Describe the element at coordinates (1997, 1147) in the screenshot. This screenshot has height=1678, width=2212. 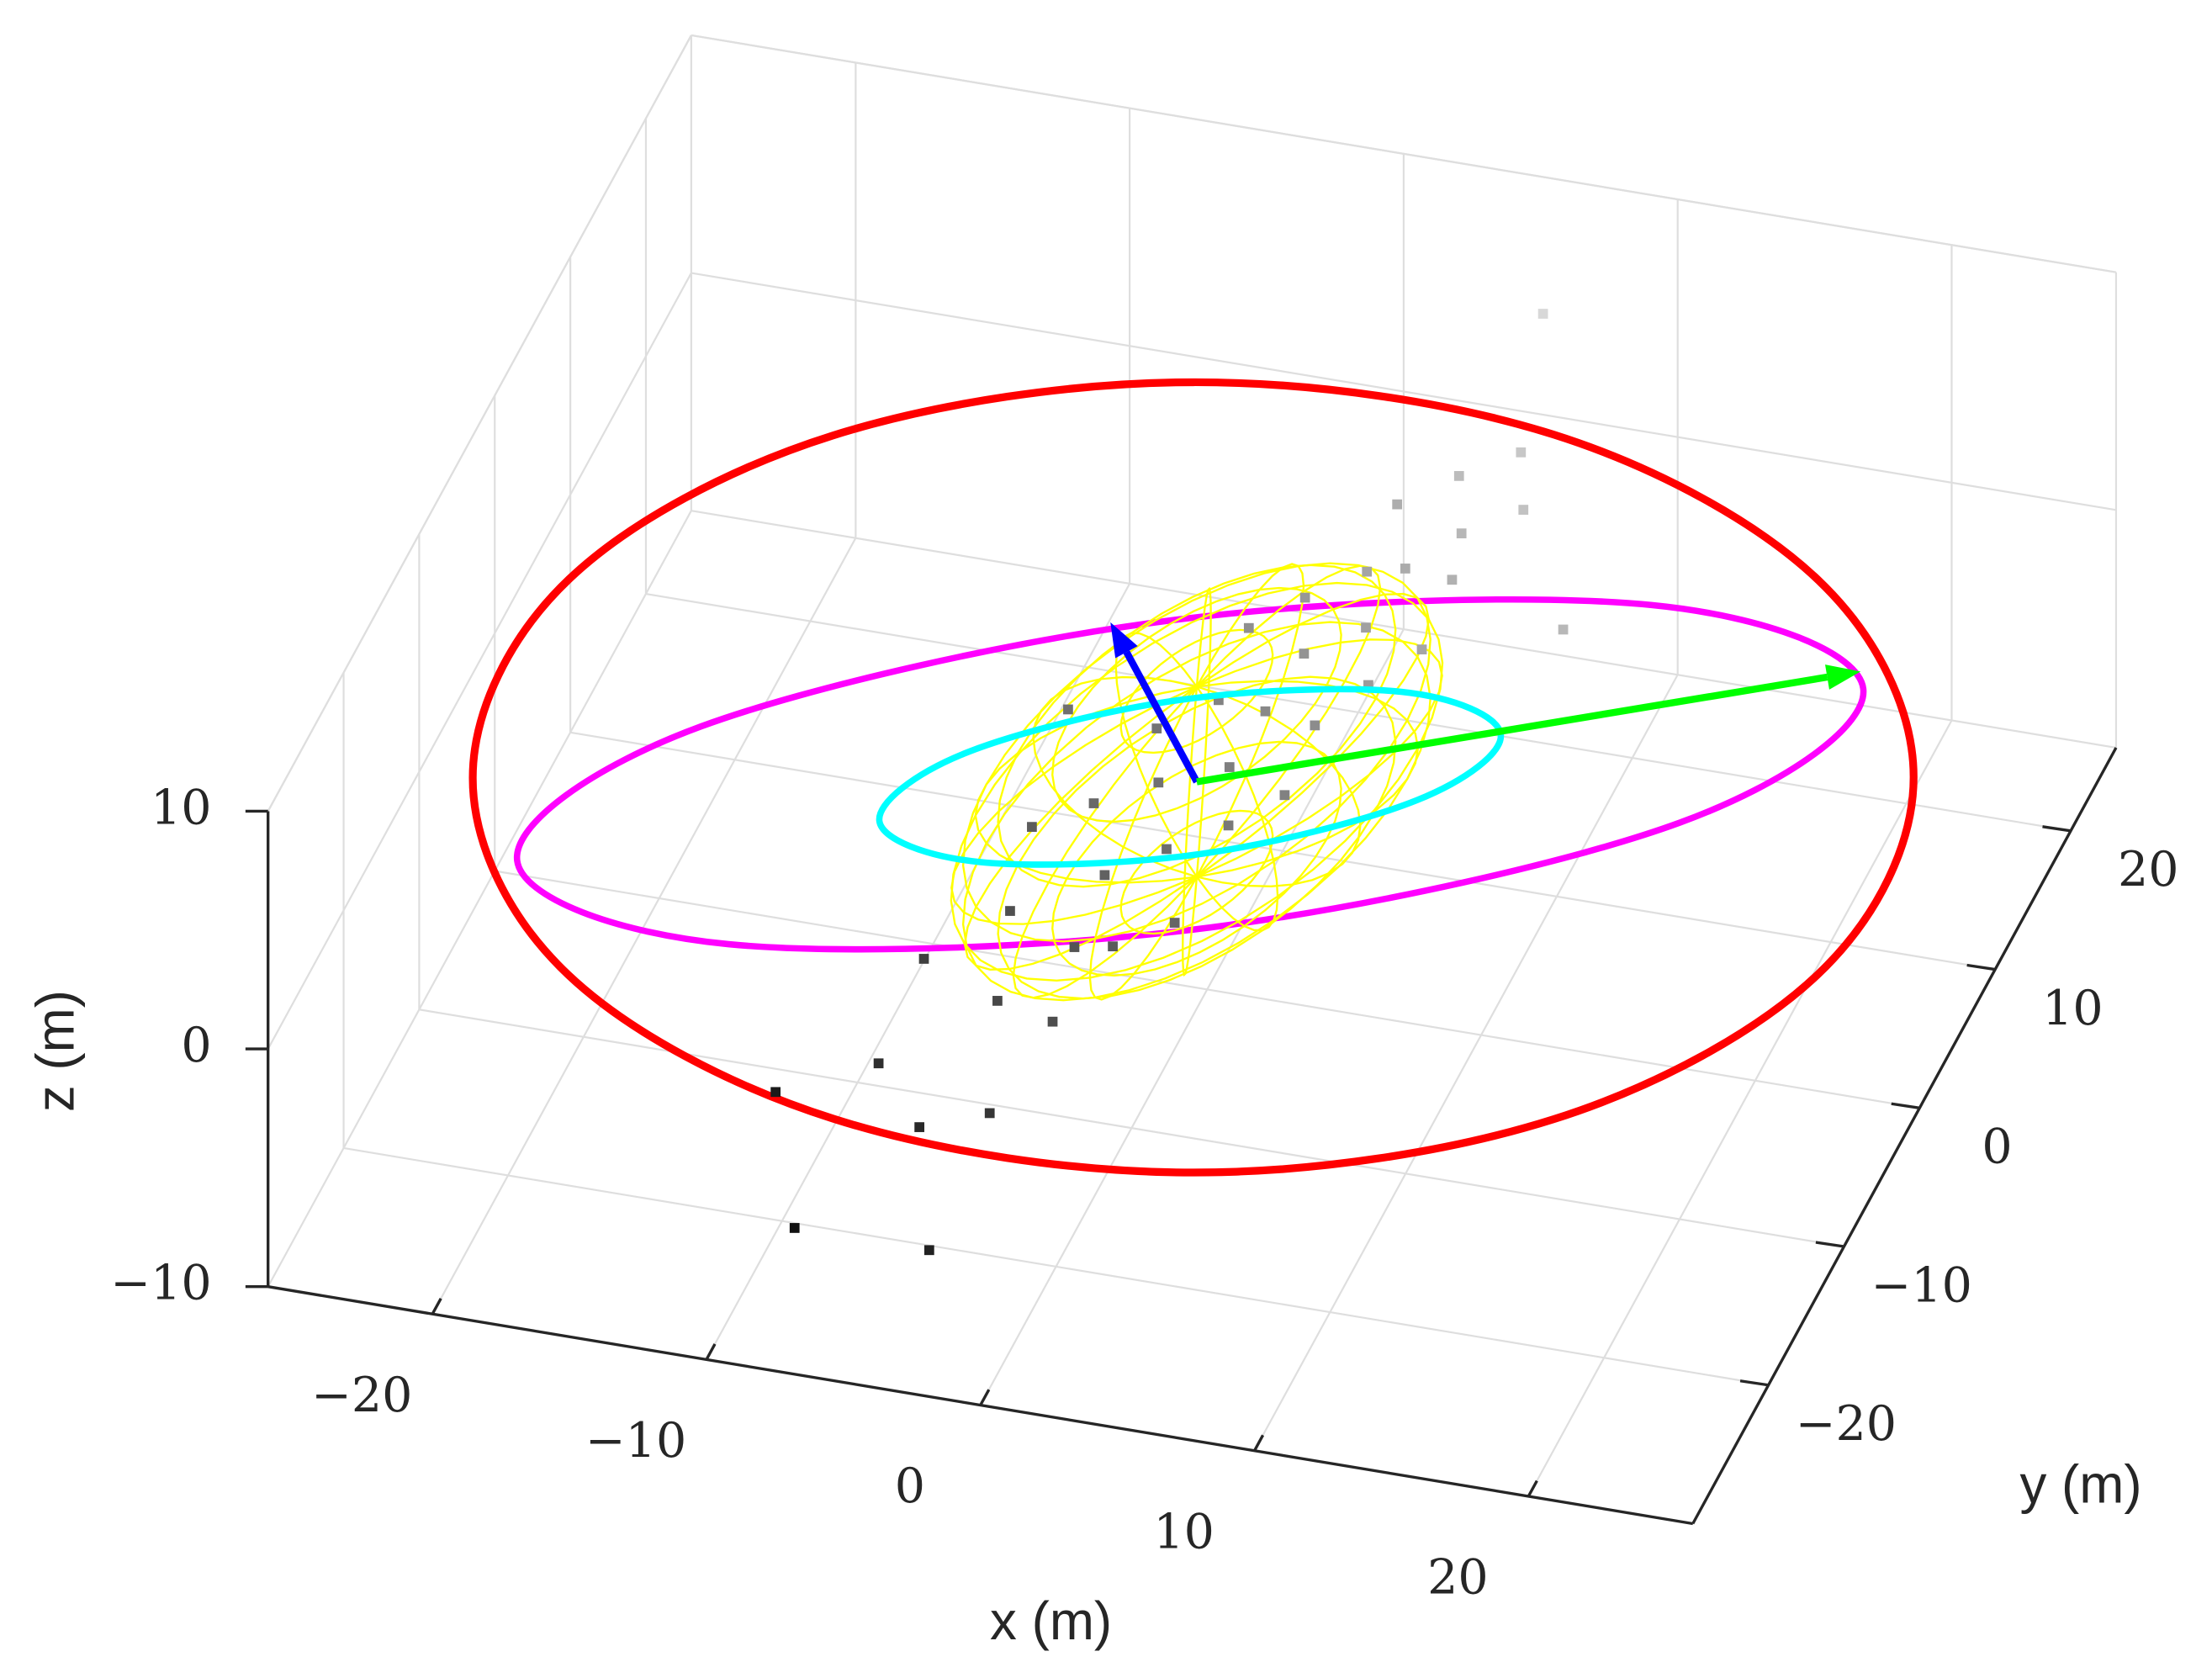
I see `y-tick-label: 0` at that location.